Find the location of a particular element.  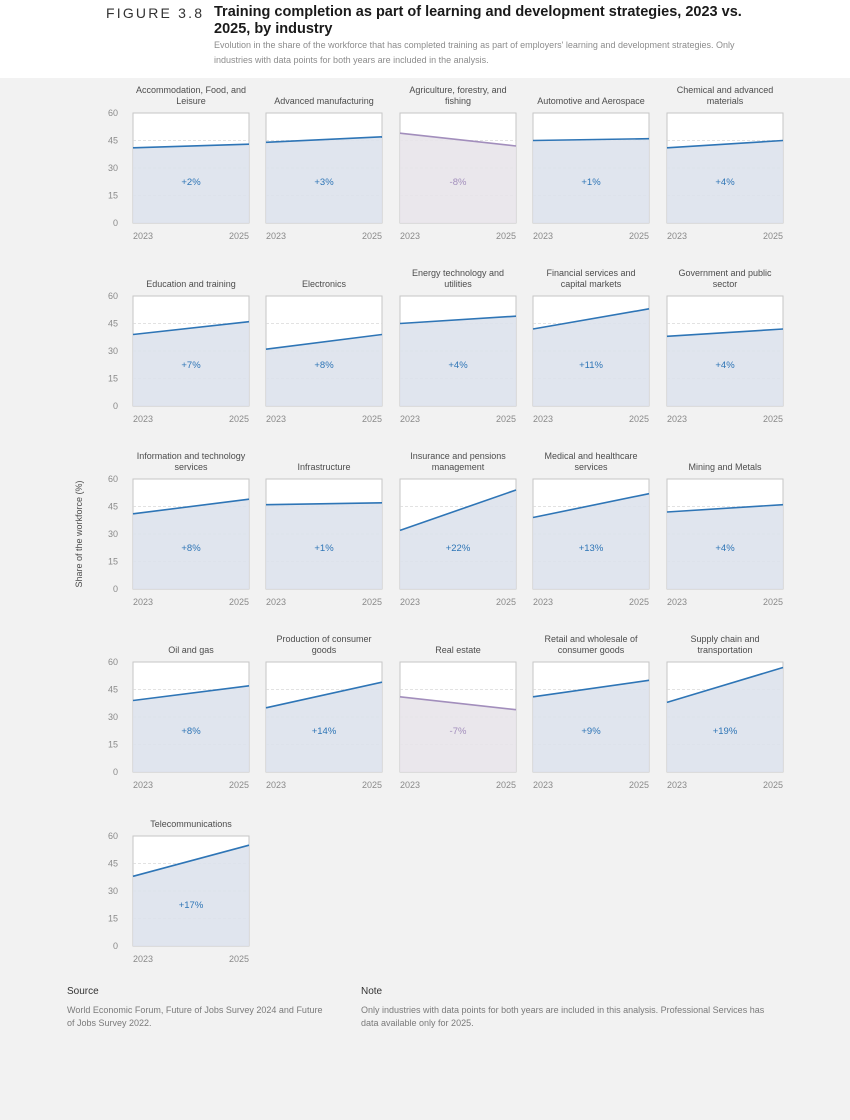

panel-title: Automotive and Aerospace is located at coordinates (591, 101).